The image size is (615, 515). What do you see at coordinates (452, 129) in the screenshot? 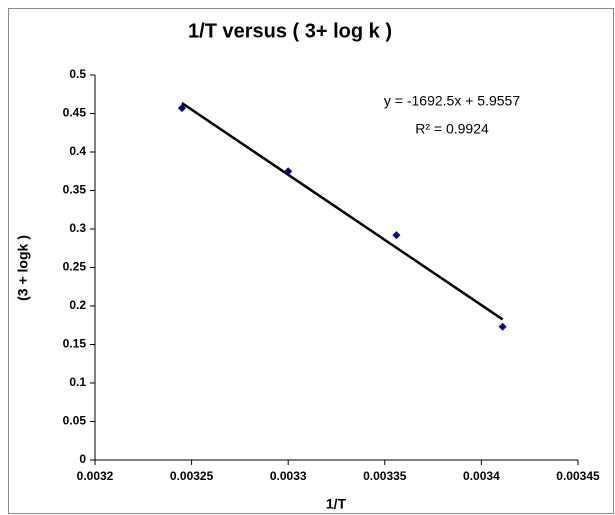
I see `r-squared: R² = 0.9924` at bounding box center [452, 129].